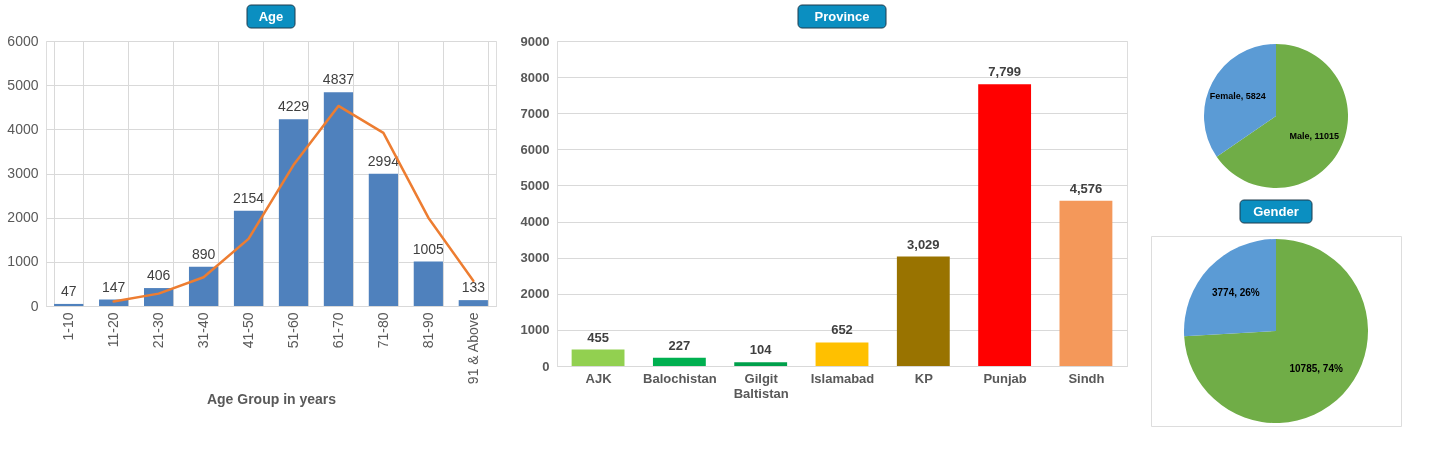  Describe the element at coordinates (1086, 188) in the screenshot. I see `data-label: 4,576` at that location.